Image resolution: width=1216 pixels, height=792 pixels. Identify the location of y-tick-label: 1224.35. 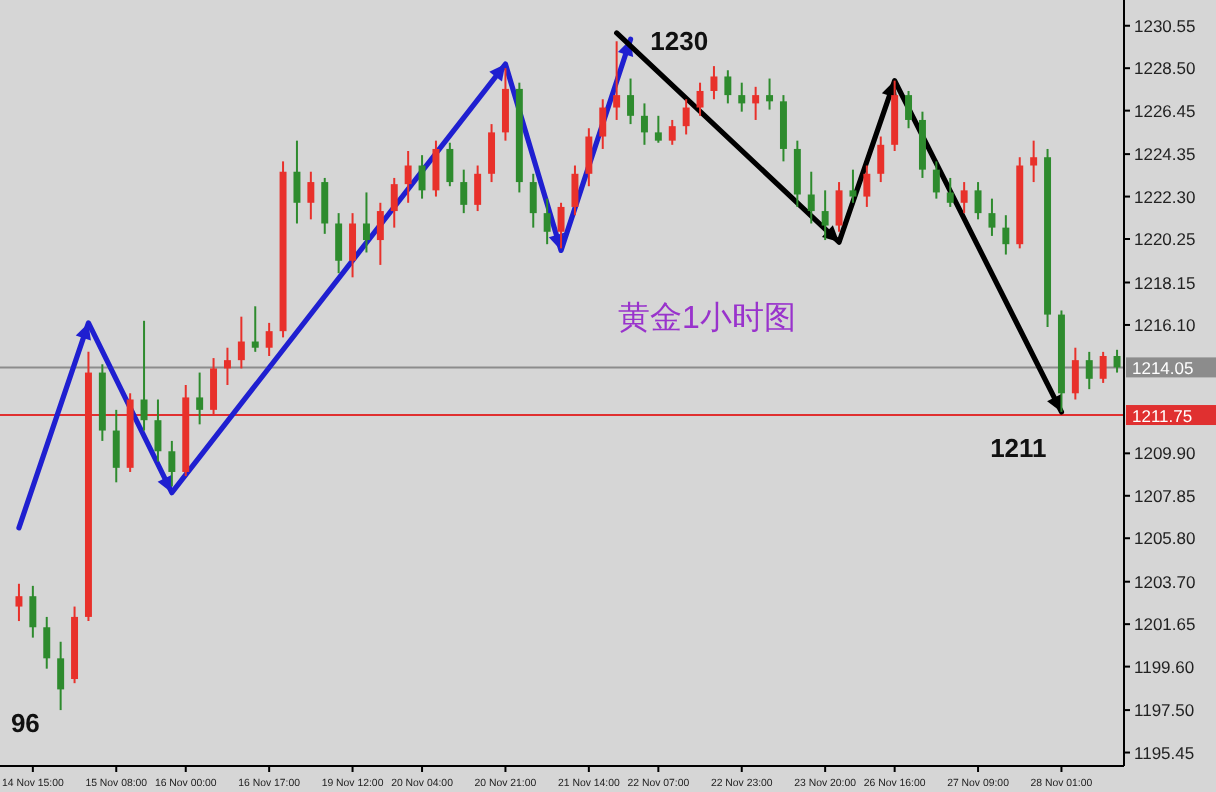
(1165, 154).